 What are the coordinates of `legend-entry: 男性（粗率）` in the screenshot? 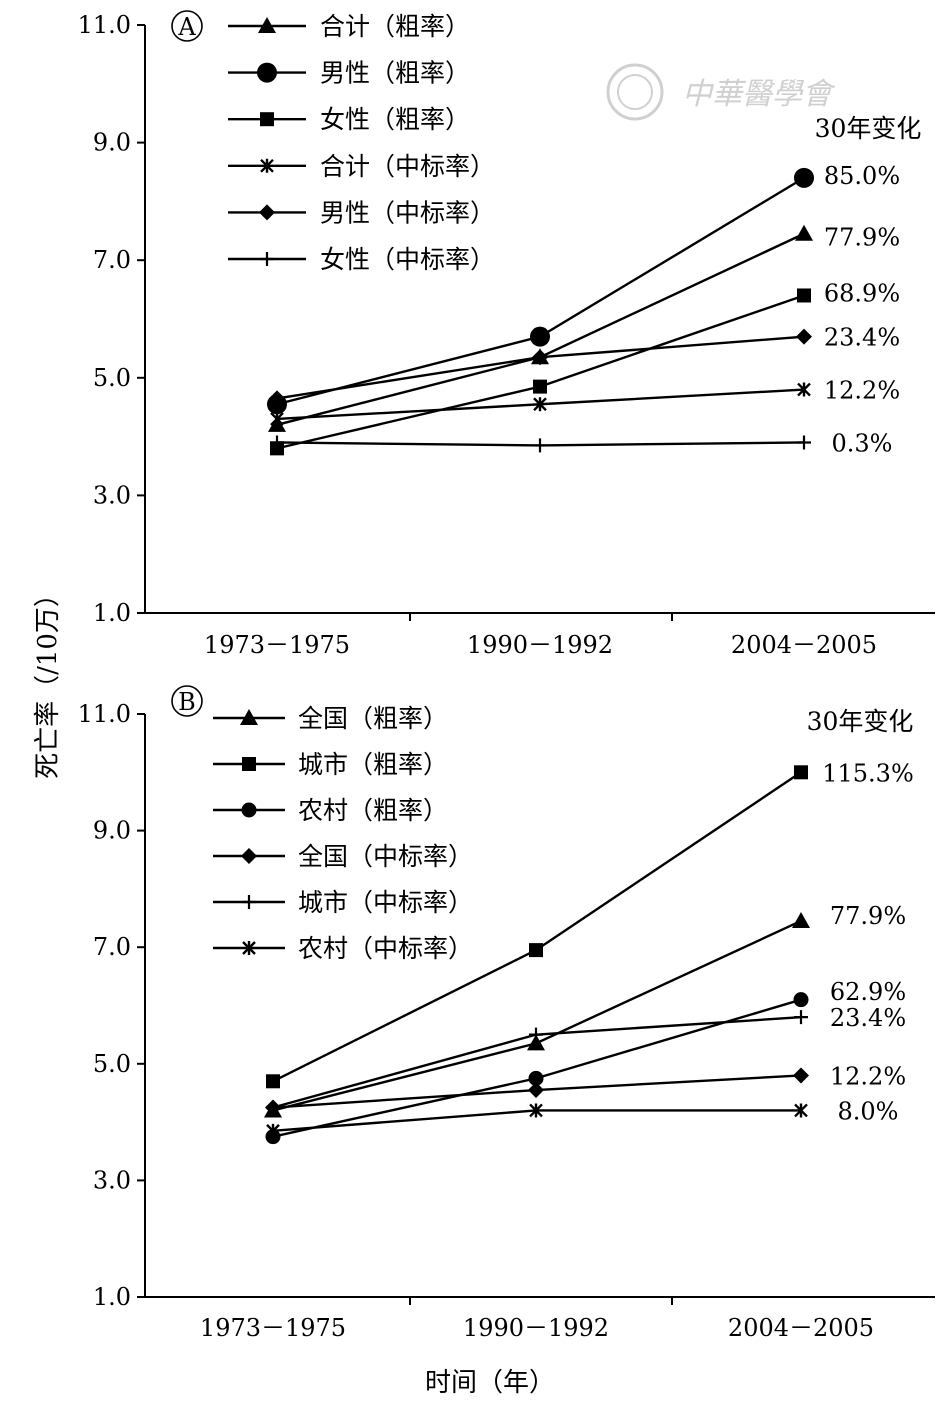 It's located at (349, 73).